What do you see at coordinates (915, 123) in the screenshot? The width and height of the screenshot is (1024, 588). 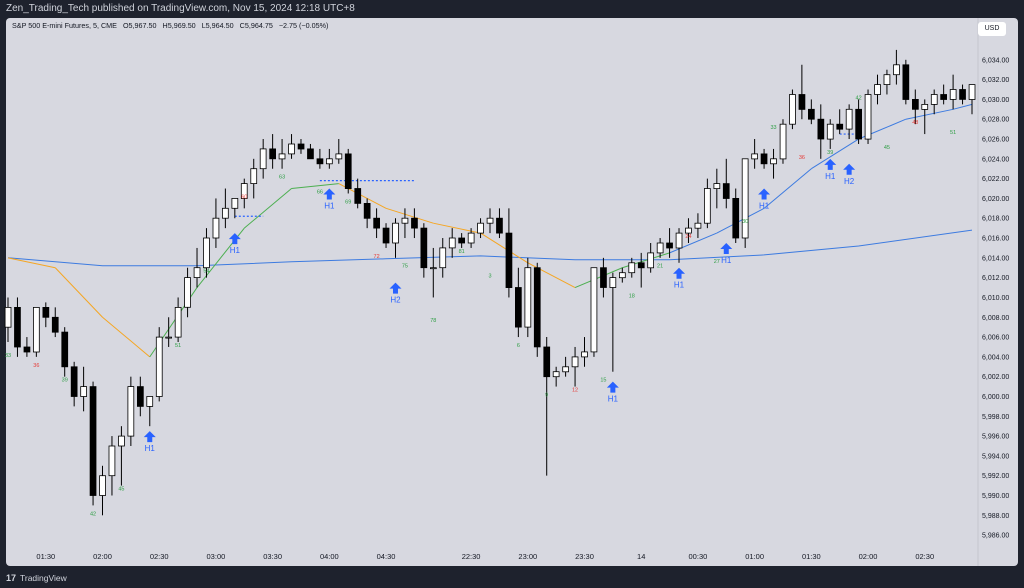 I see `bar-count-label: 48` at bounding box center [915, 123].